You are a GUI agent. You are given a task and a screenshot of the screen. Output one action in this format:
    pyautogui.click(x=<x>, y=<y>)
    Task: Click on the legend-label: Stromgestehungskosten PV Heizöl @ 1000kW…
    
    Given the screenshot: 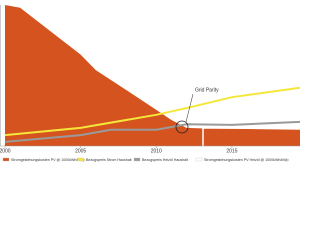 What is the action you would take?
    pyautogui.click(x=246, y=160)
    